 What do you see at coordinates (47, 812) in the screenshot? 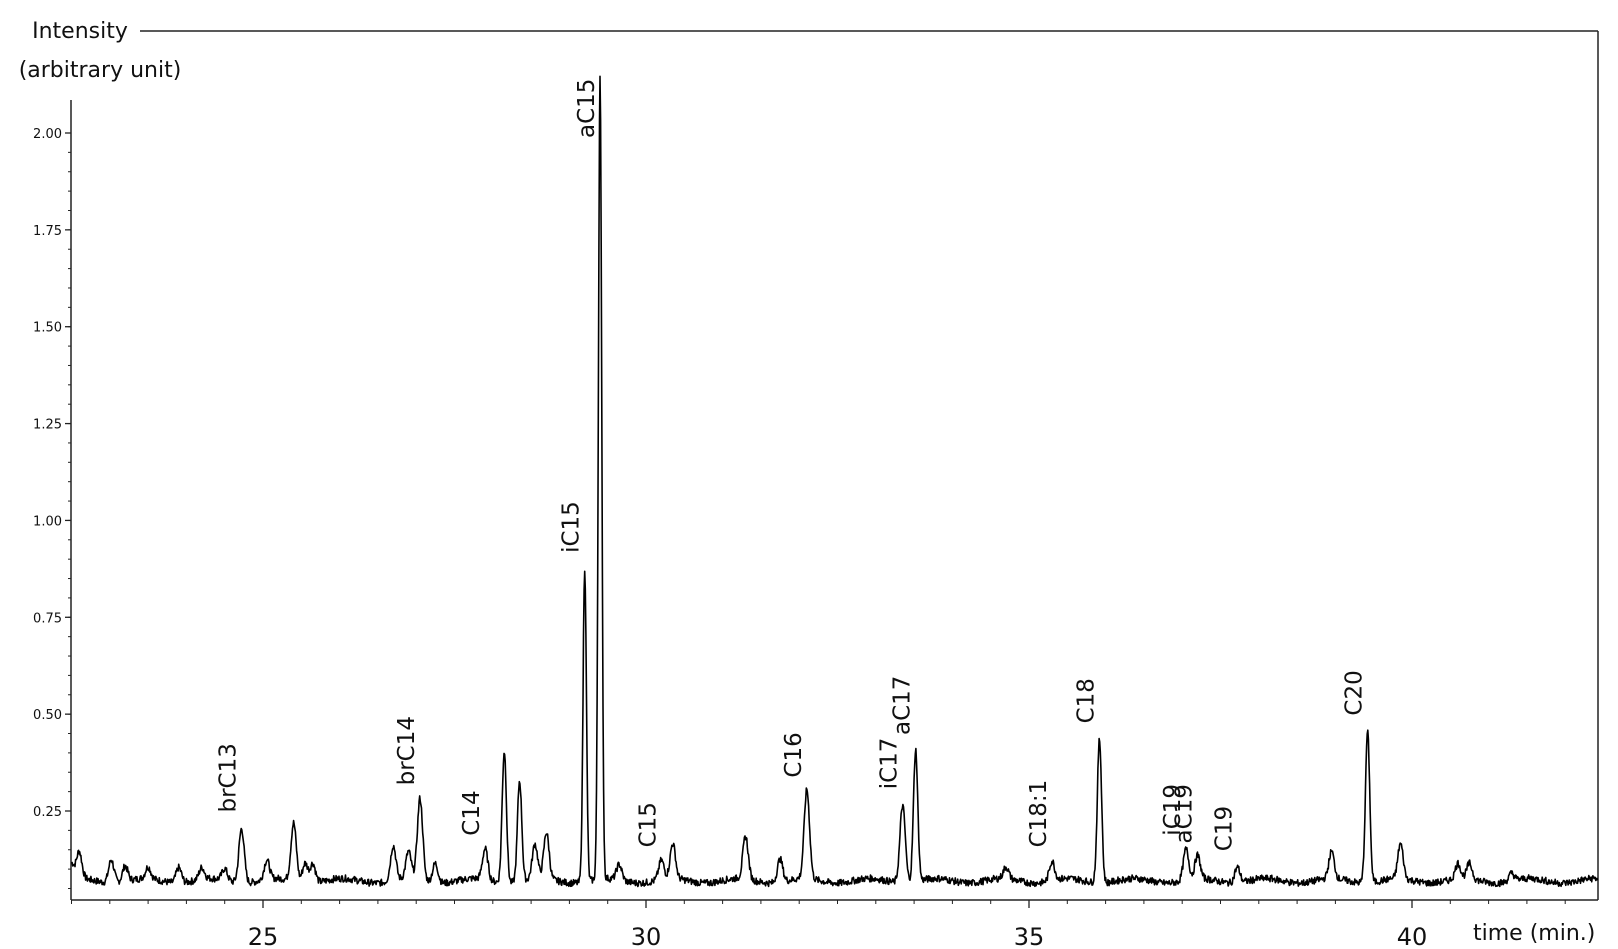
I see `y-tick-label: 0.25` at bounding box center [47, 812].